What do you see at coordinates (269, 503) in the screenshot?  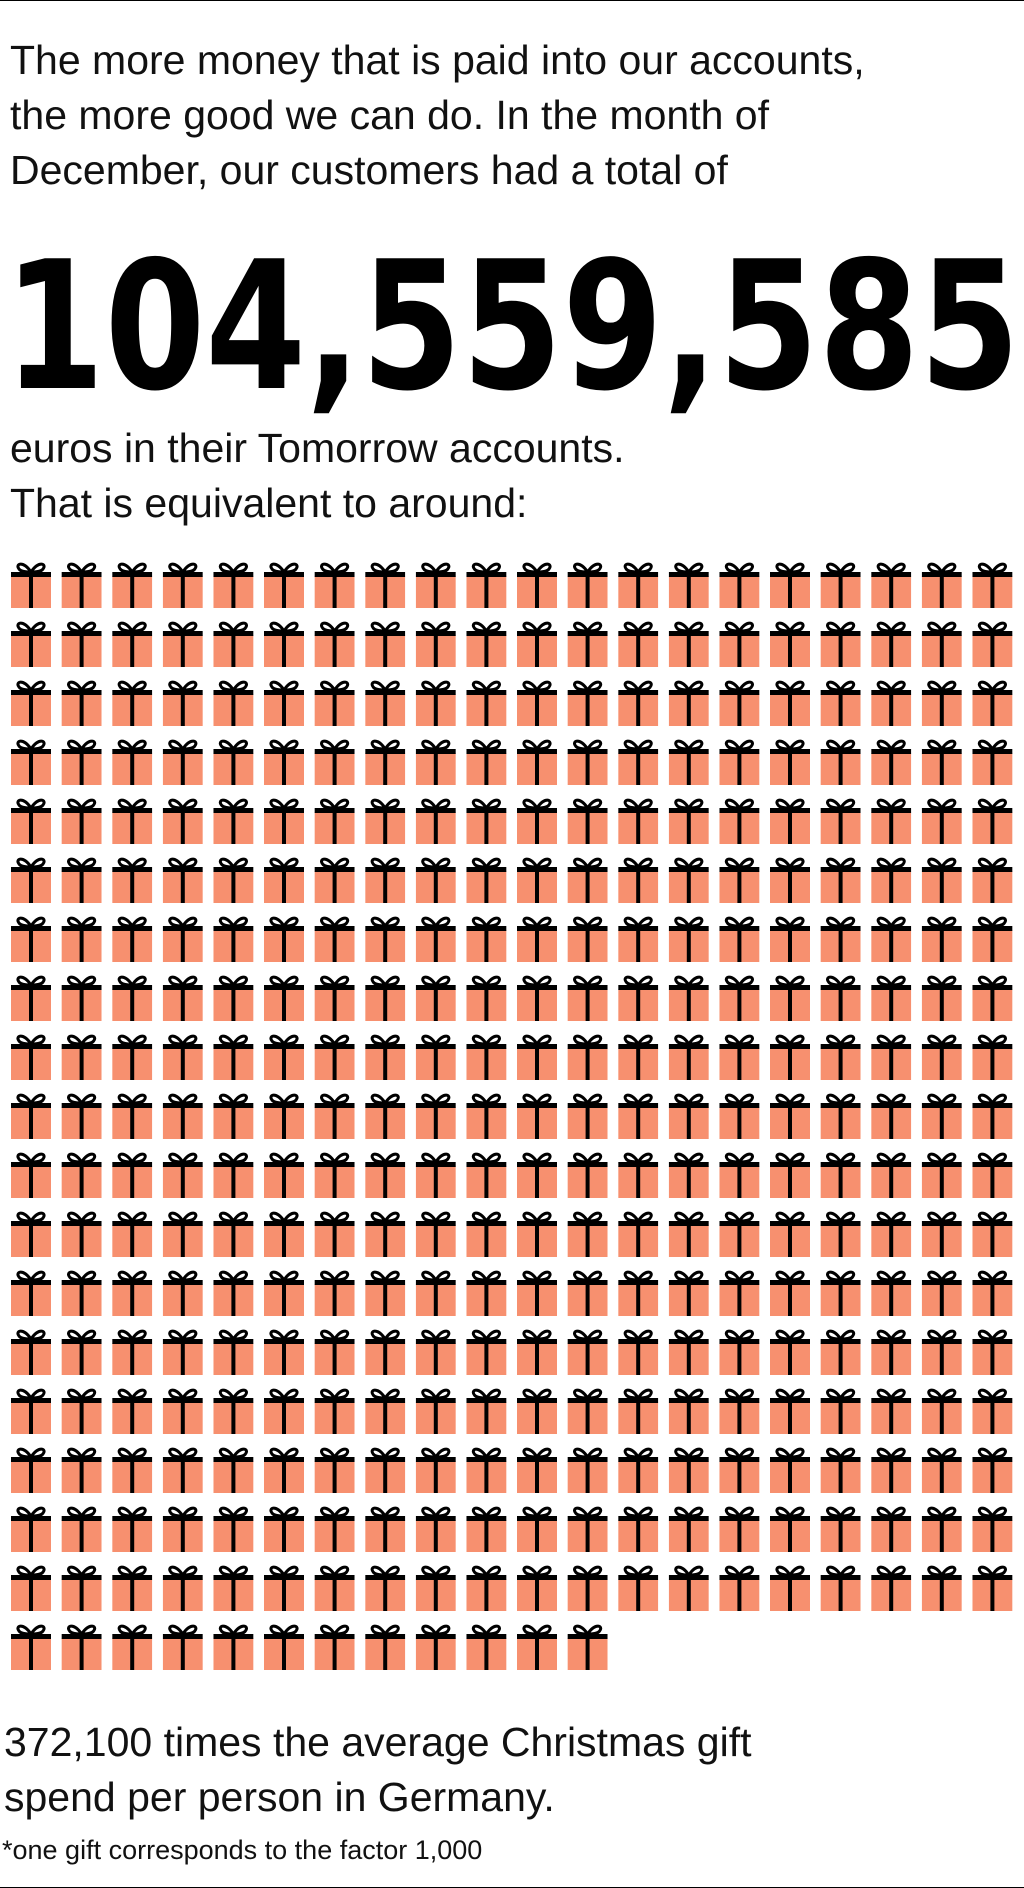 I see `after-line: That is equivalent to around:` at bounding box center [269, 503].